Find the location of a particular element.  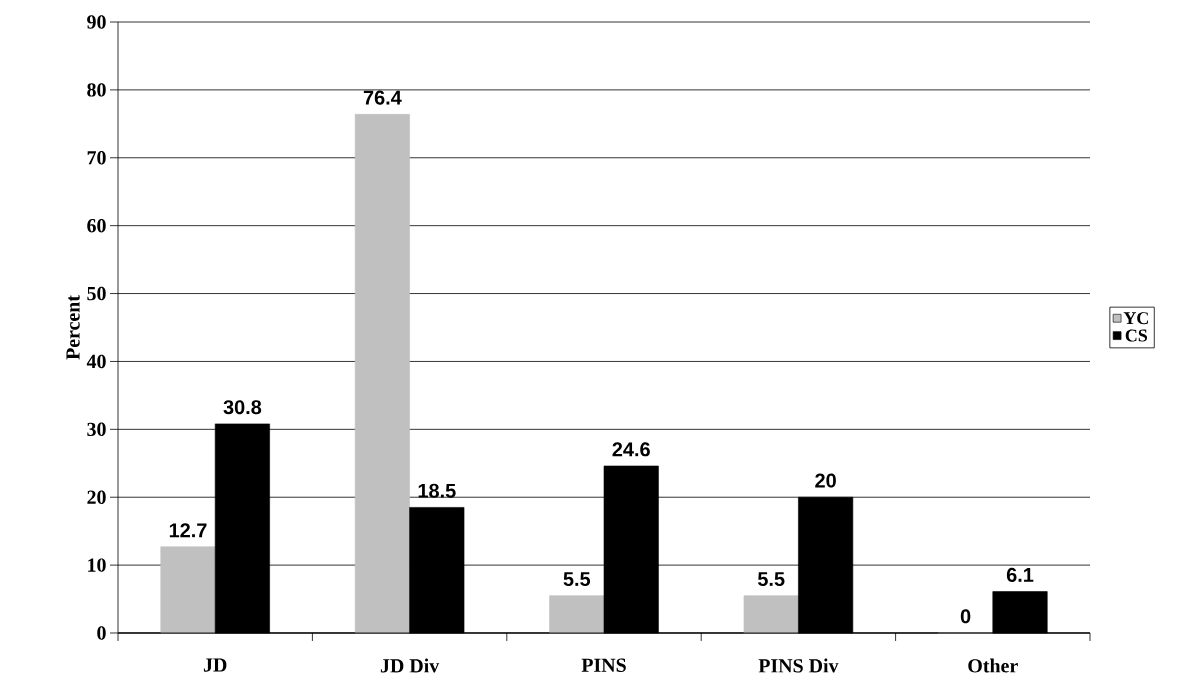

legend-label: YC is located at coordinates (1135, 318).